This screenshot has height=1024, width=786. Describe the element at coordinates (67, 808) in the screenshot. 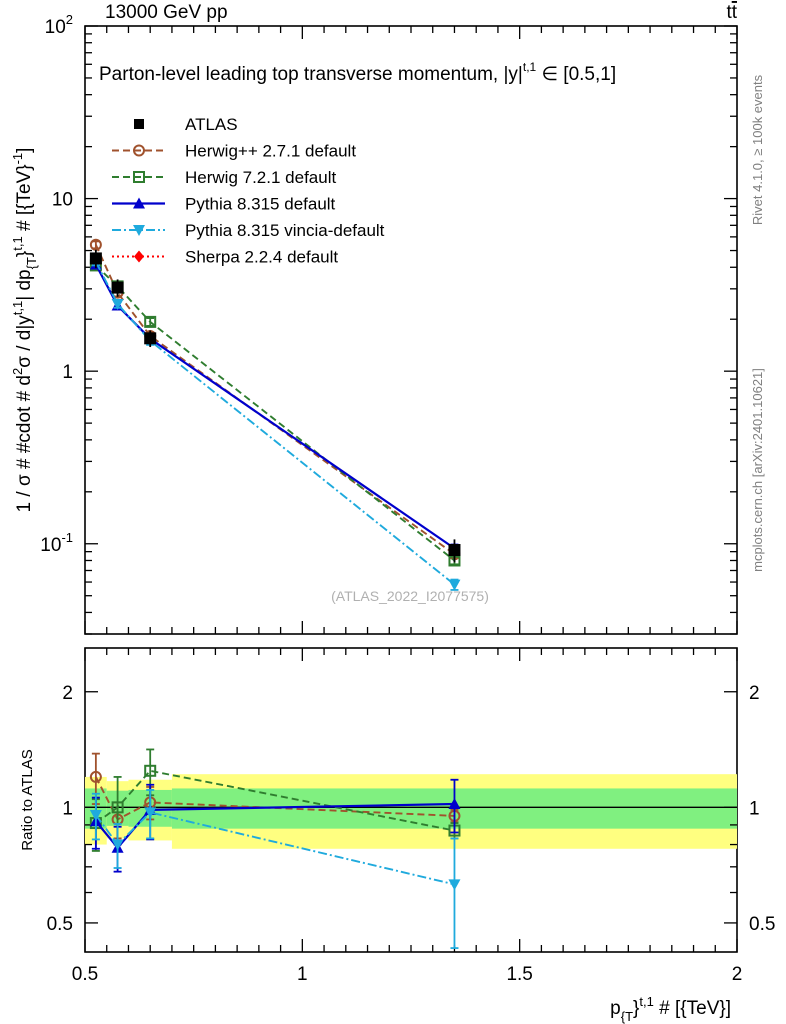

I see `ratio-tick-label-left: 1` at that location.